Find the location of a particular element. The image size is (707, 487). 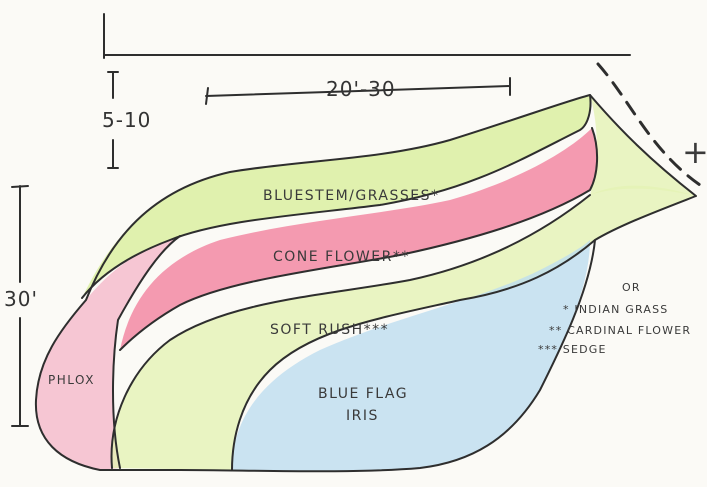

bed-label-bluestem: BLUESTEM/GRASSES* is located at coordinates (351, 196).